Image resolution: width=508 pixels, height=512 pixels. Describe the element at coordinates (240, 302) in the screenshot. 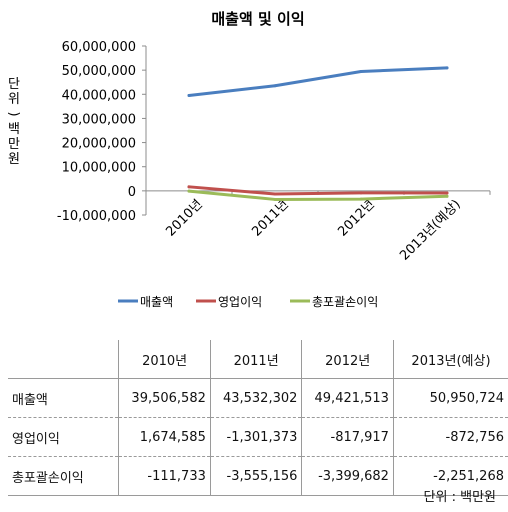

I see `legend-label: 영업이익` at that location.